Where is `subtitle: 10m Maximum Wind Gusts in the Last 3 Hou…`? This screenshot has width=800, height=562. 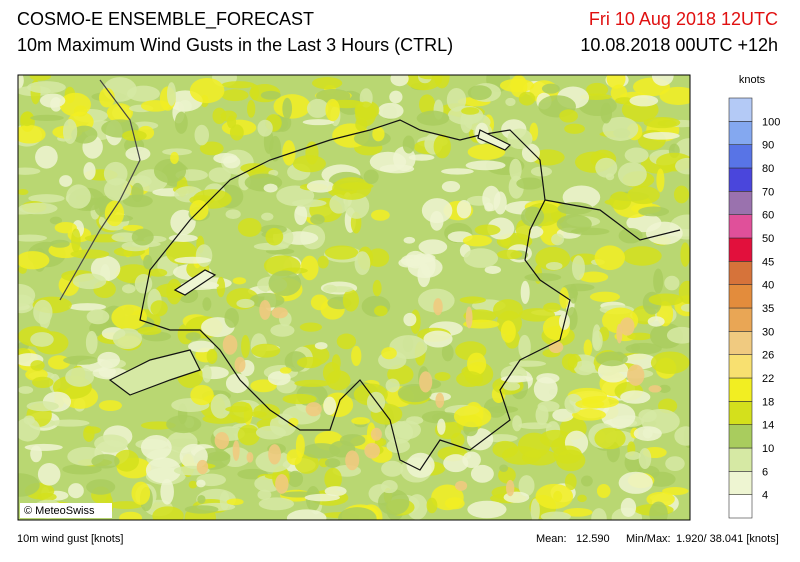 subtitle: 10m Maximum Wind Gusts in the Last 3 Hou… is located at coordinates (235, 45).